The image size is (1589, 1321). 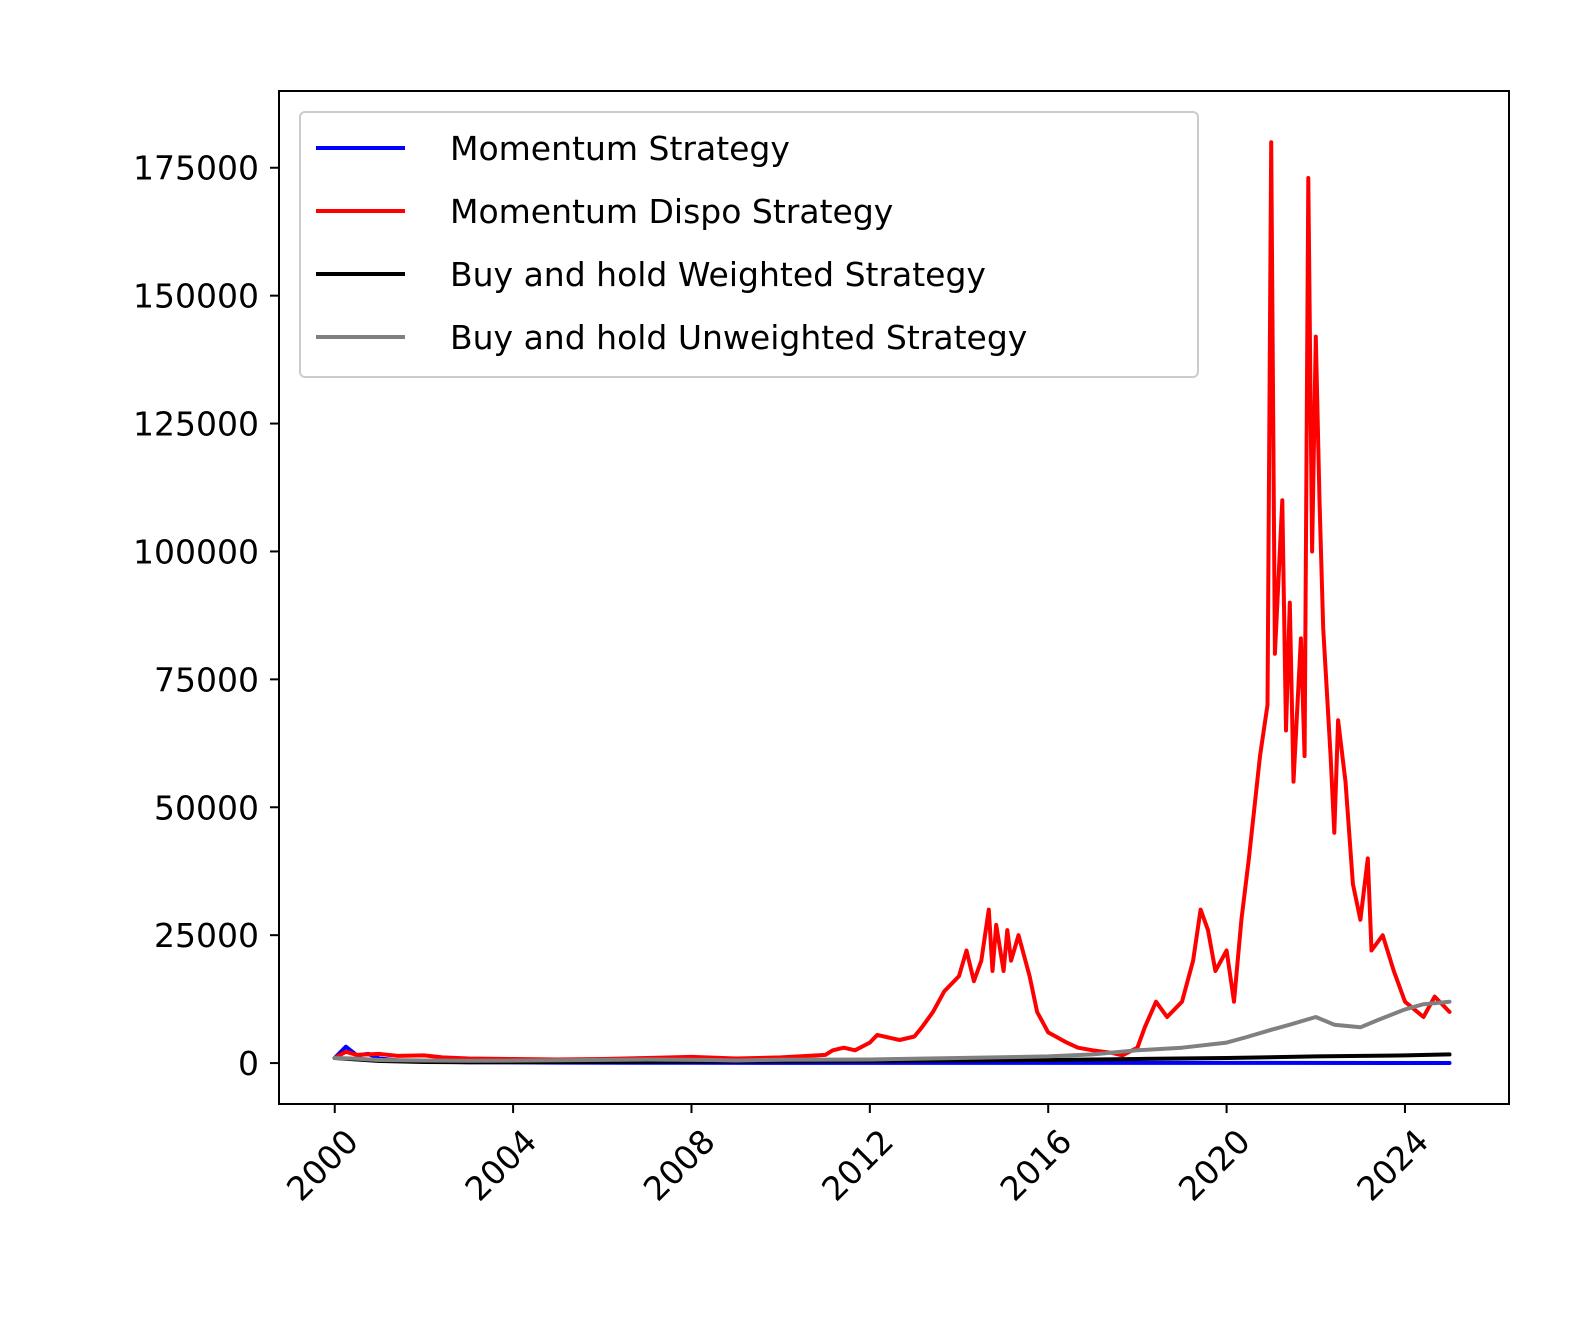 I want to click on legend-box, so click(x=749, y=244).